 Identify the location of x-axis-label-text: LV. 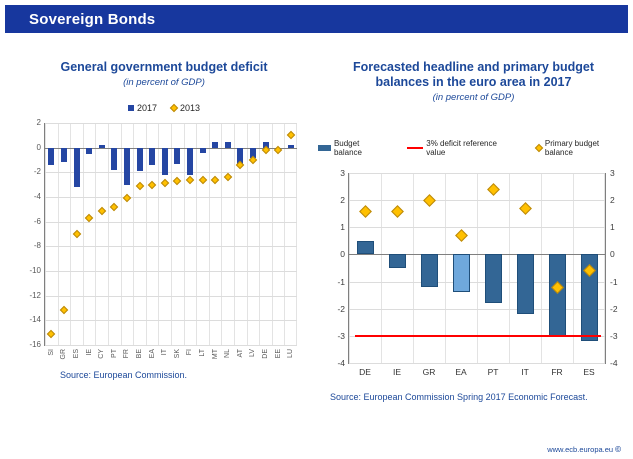
(253, 353).